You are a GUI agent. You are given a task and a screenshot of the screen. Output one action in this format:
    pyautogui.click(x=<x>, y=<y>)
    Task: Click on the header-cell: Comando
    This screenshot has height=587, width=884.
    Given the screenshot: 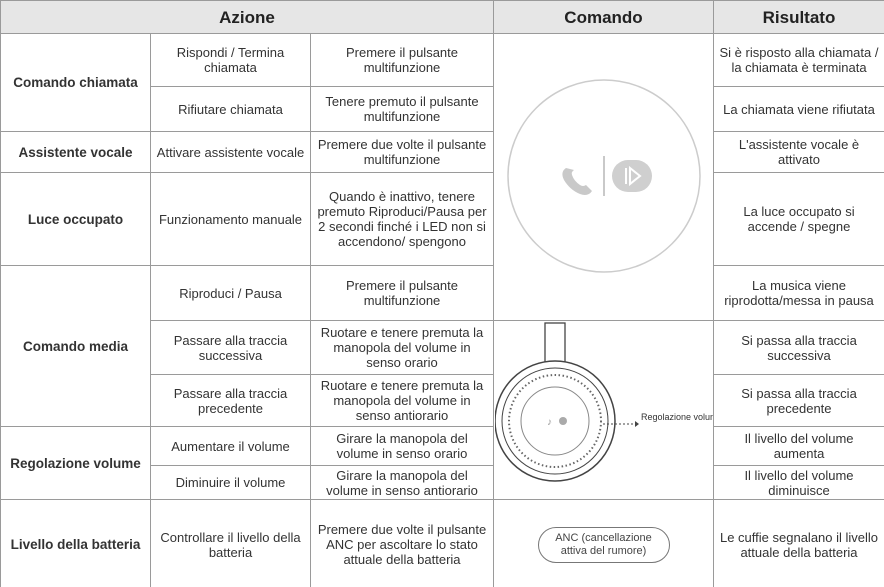 What is the action you would take?
    pyautogui.click(x=603, y=17)
    